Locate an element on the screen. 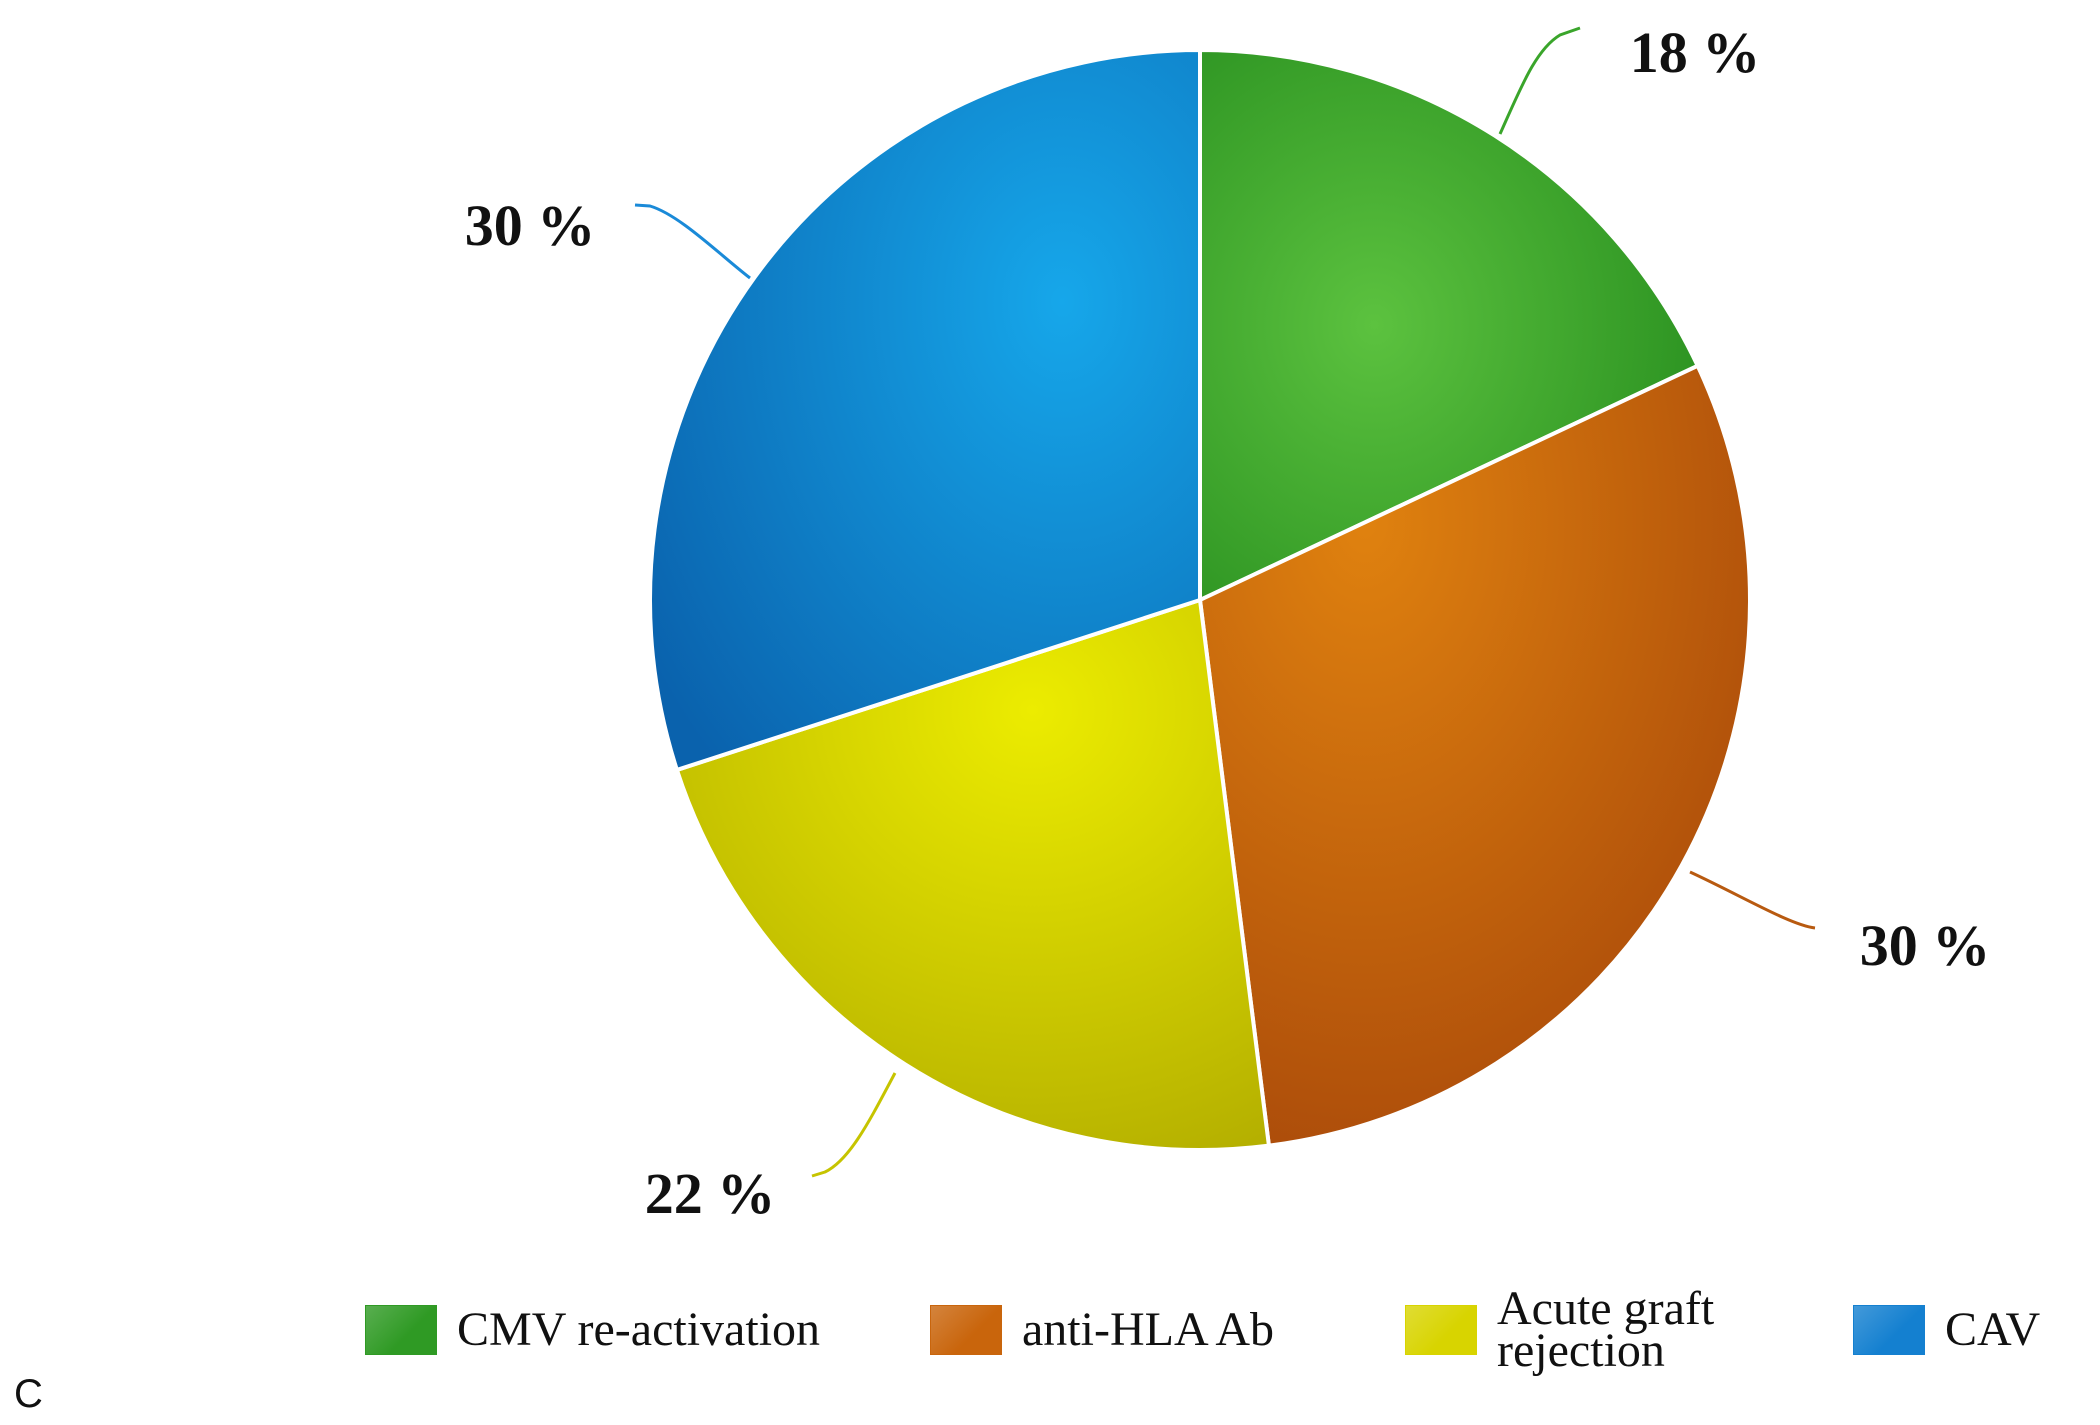  panel-letter: C is located at coordinates (28, 1394).